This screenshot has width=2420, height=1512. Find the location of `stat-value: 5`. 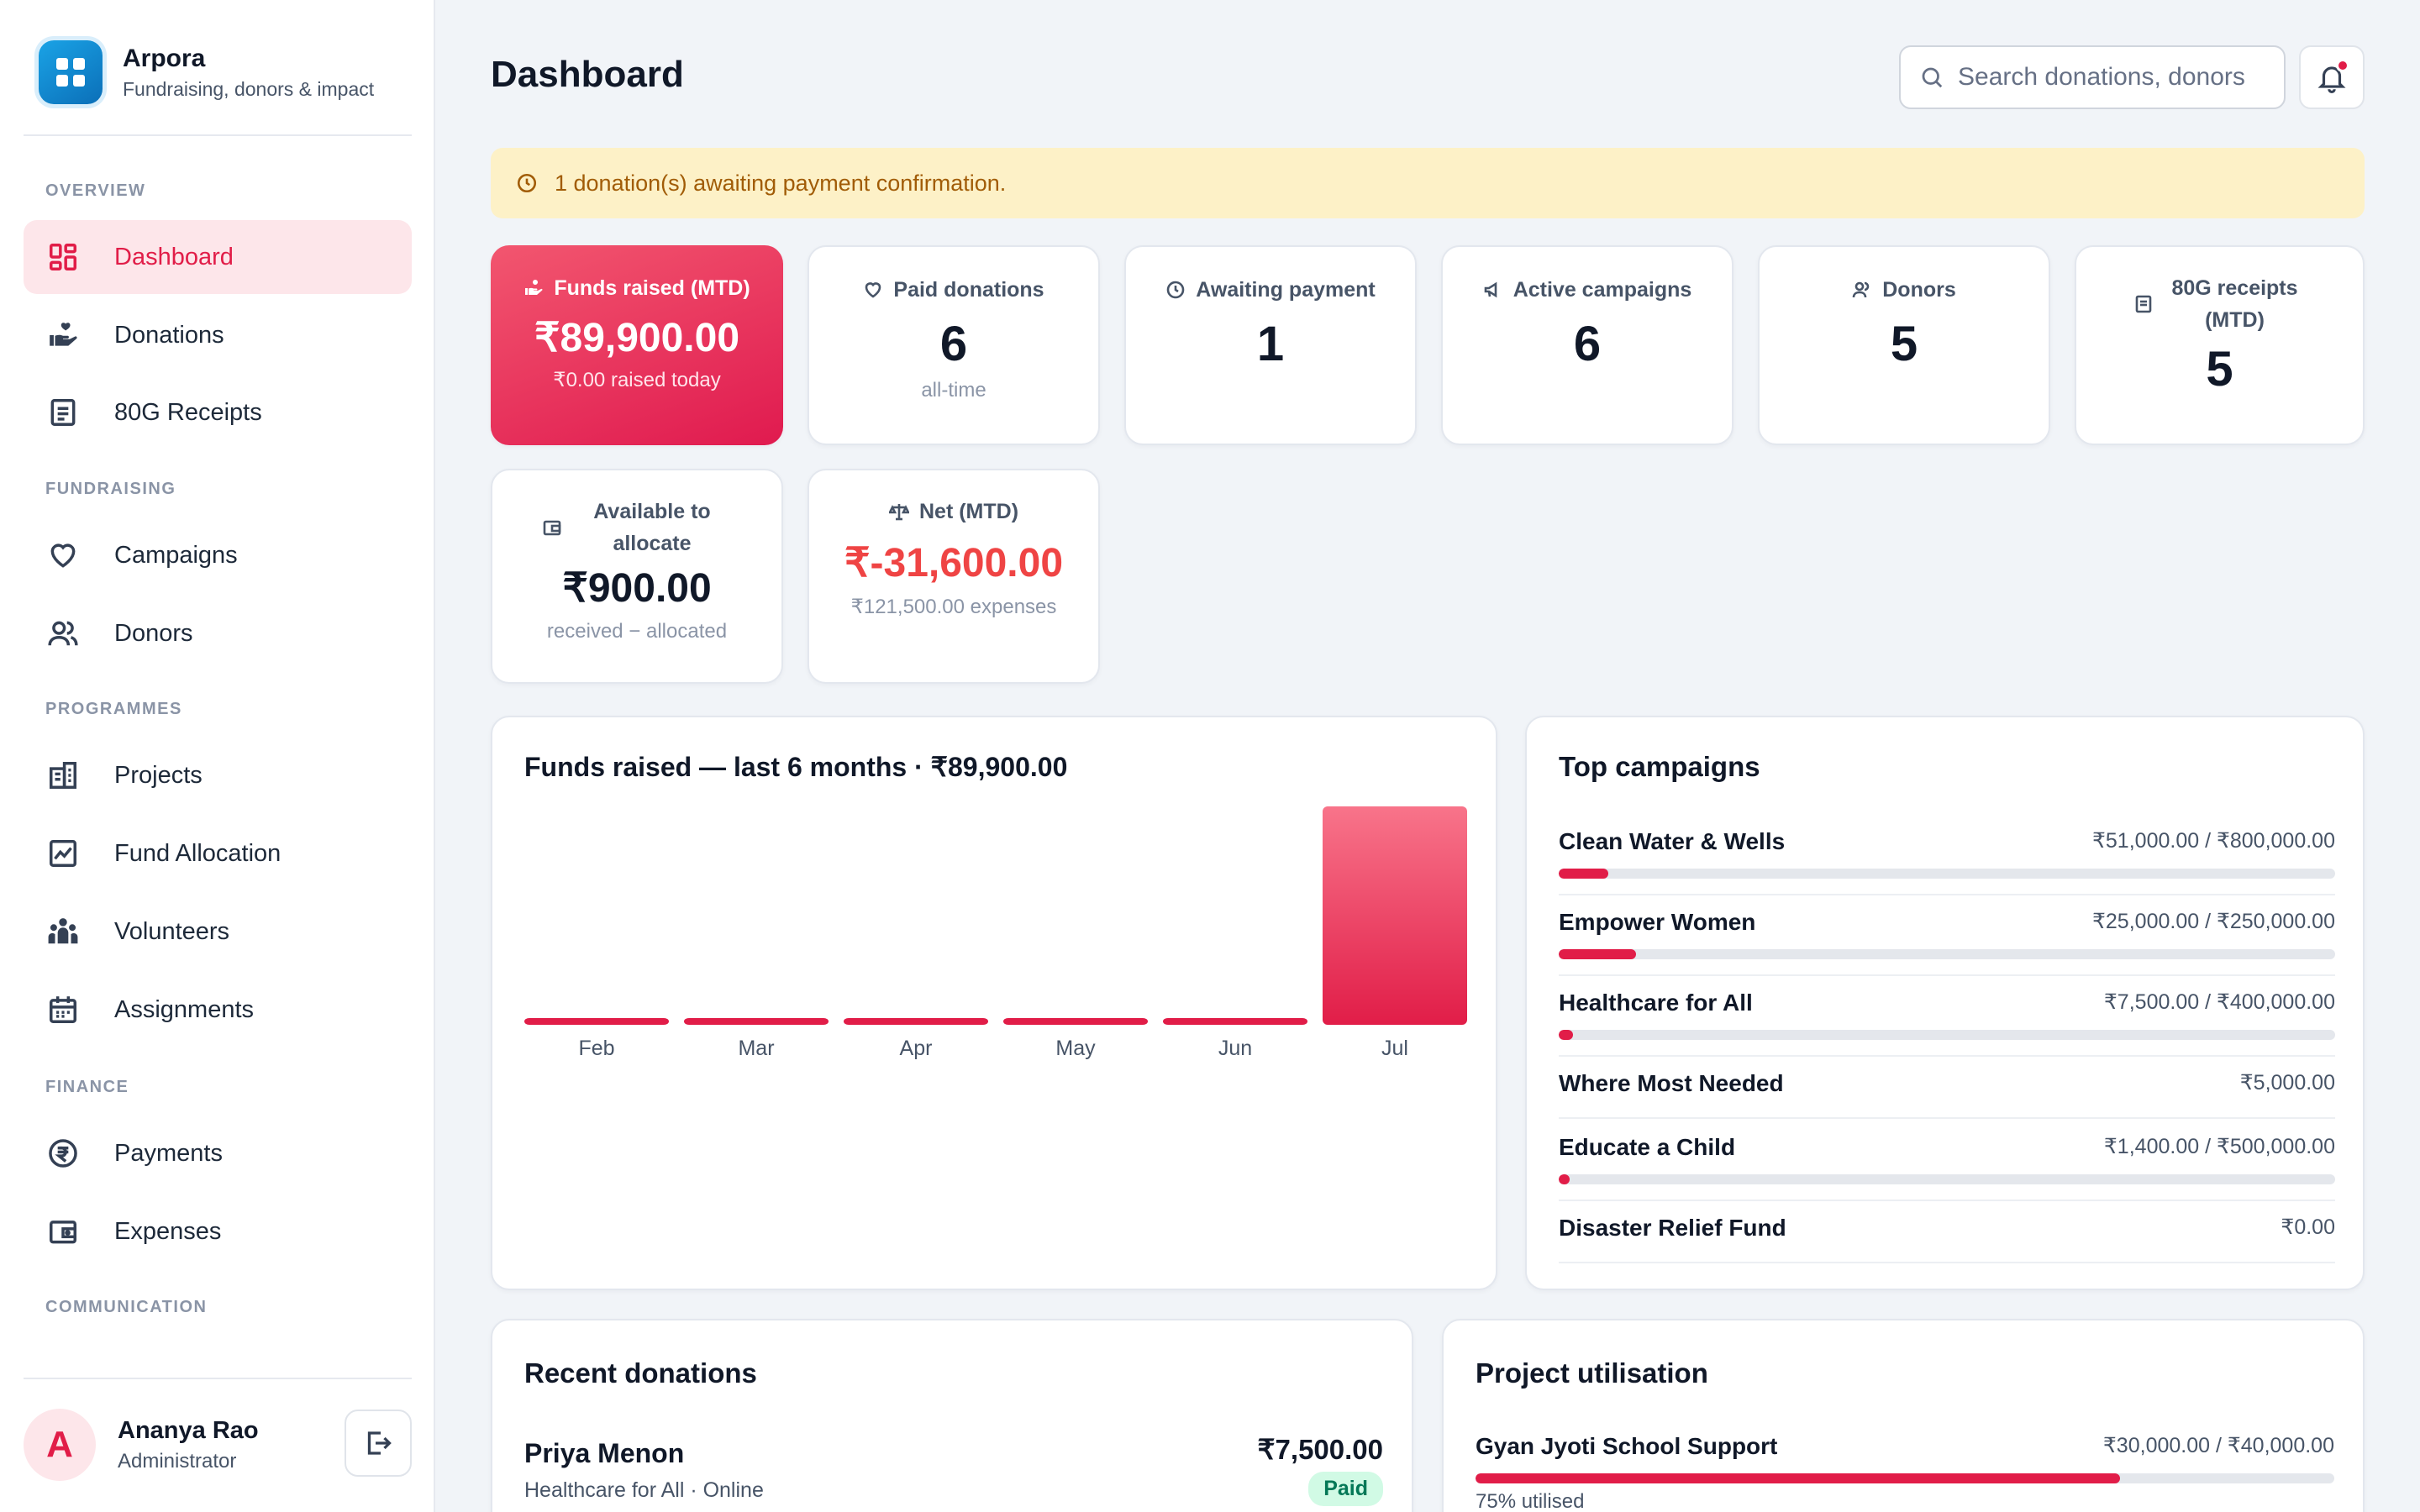

stat-value: 5 is located at coordinates (2219, 369).